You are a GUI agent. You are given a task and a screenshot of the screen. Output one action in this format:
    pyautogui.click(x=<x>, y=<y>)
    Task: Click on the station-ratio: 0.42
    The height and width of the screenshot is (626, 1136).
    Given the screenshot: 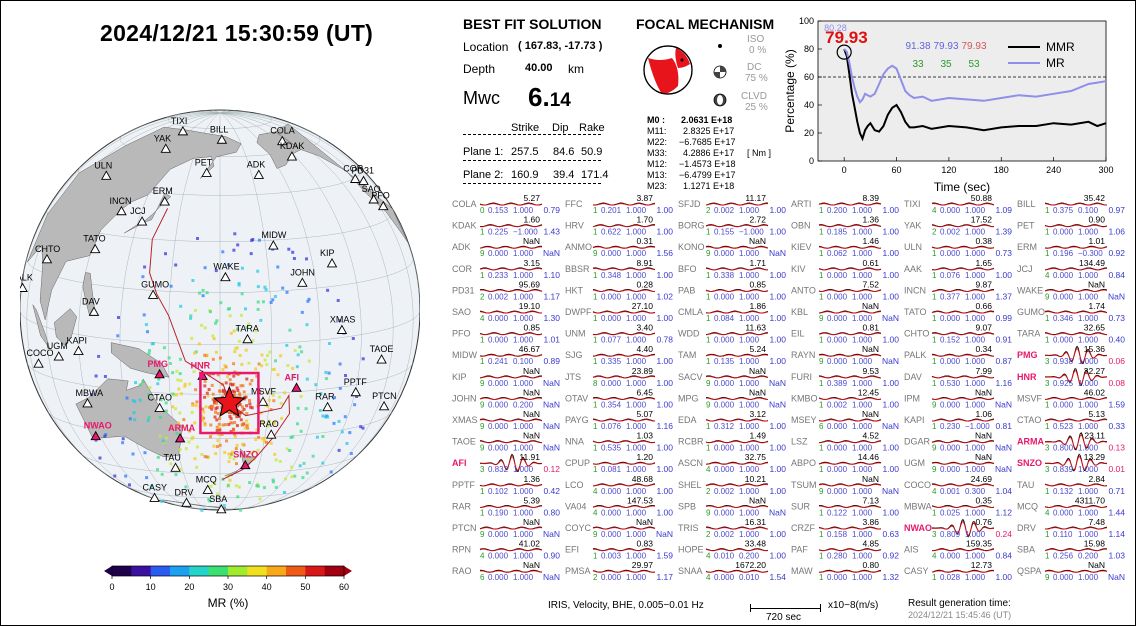 What is the action you would take?
    pyautogui.click(x=551, y=491)
    